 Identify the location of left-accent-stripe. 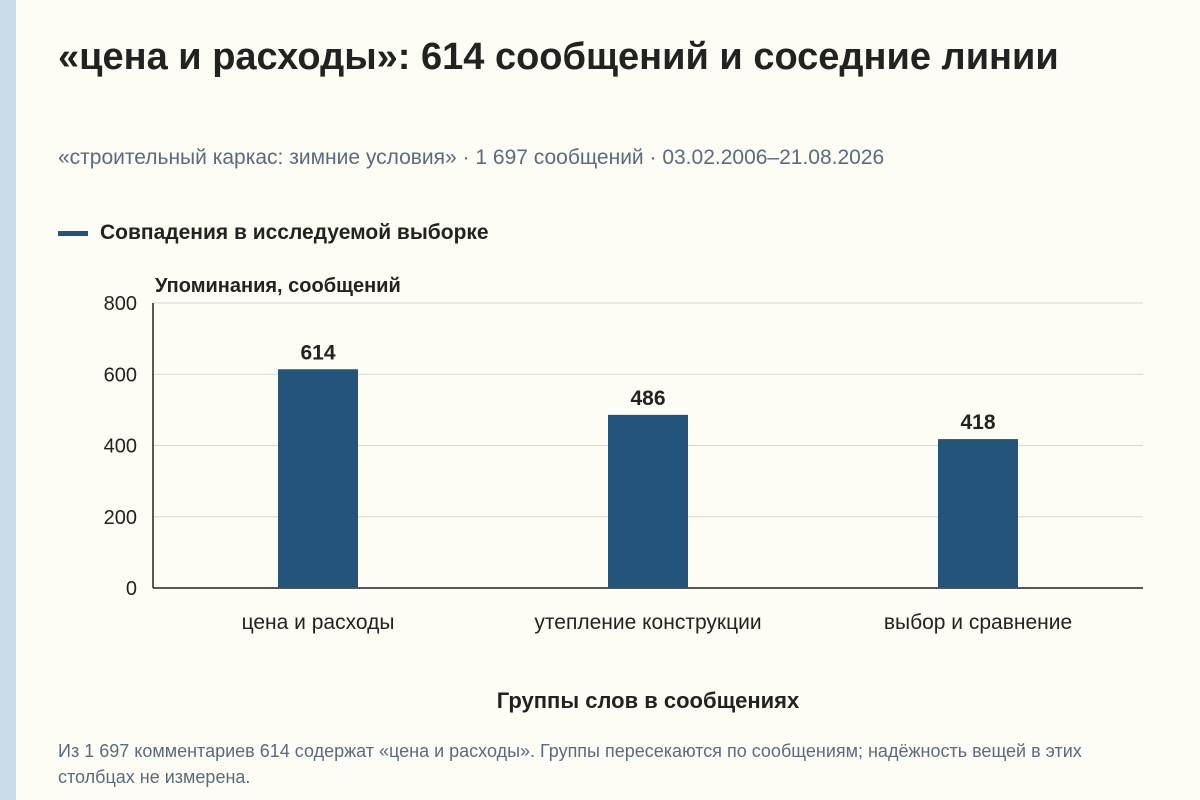
(8, 400).